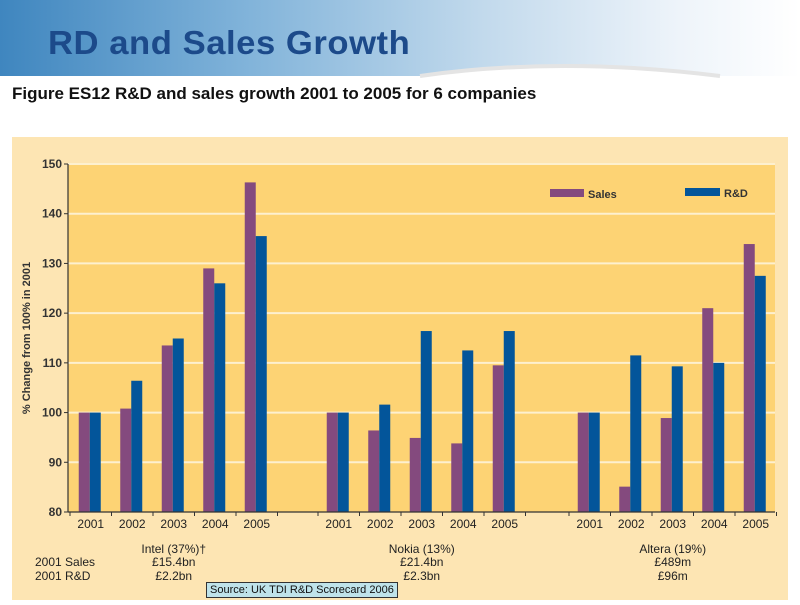  I want to click on y-tick-label: 140, so click(52, 214).